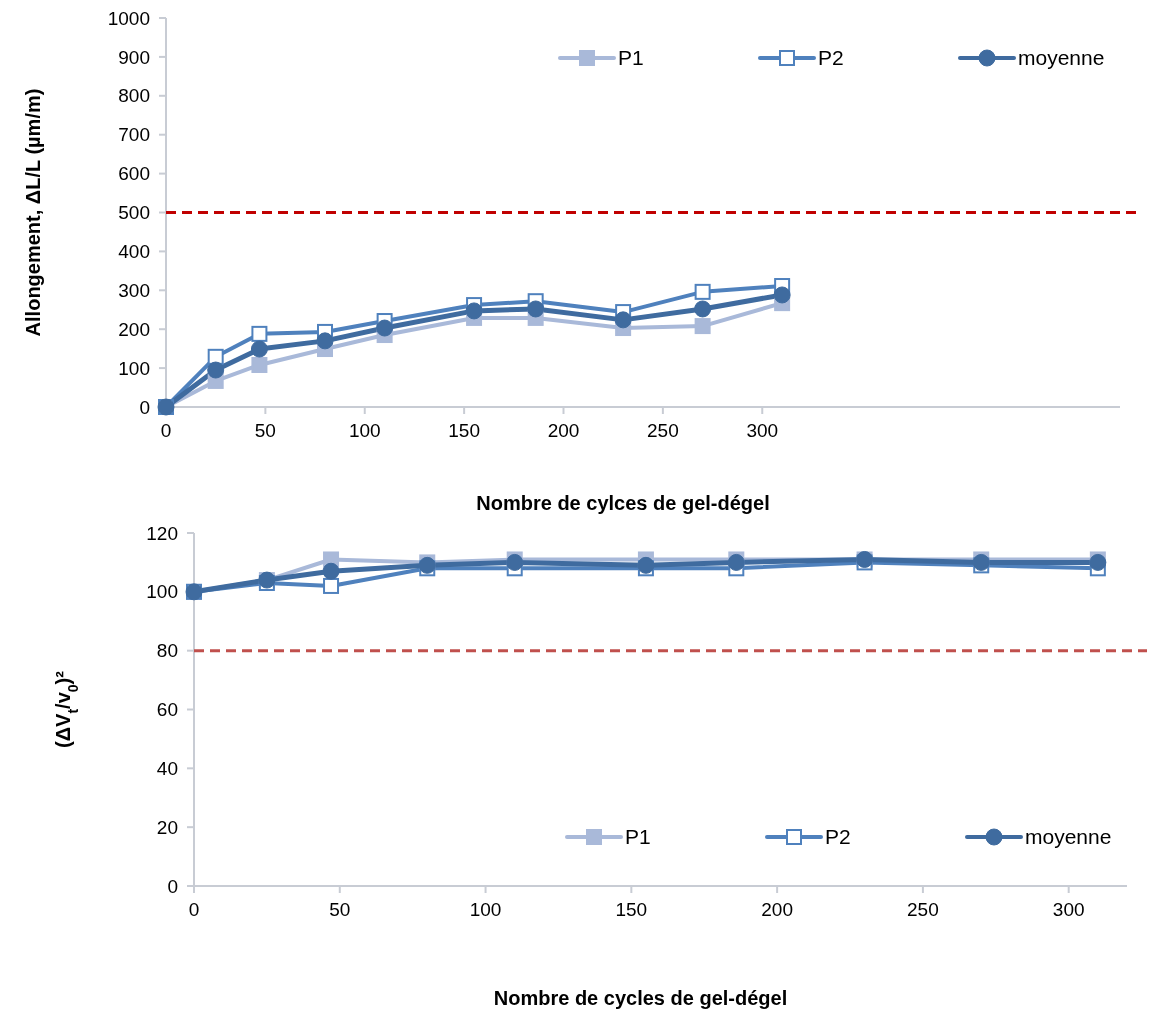  What do you see at coordinates (623, 503) in the screenshot?
I see `x-axis-title: Nombre de cylces de gel-dégel` at bounding box center [623, 503].